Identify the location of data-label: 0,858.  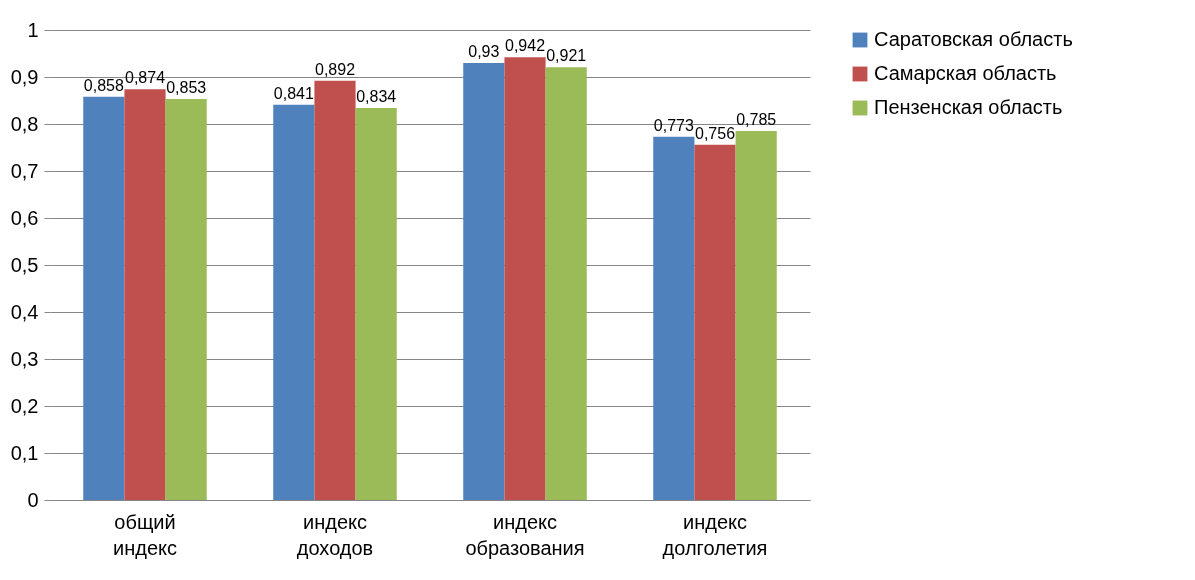
(103, 85).